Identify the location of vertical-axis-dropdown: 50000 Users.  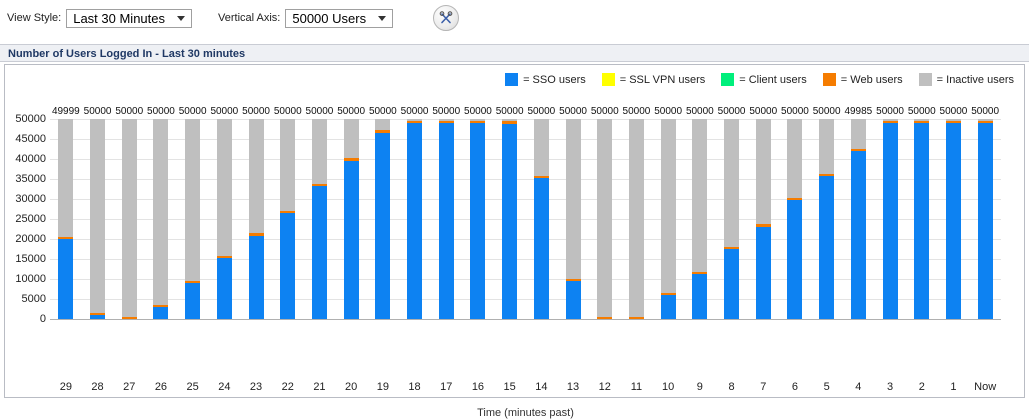
(339, 18).